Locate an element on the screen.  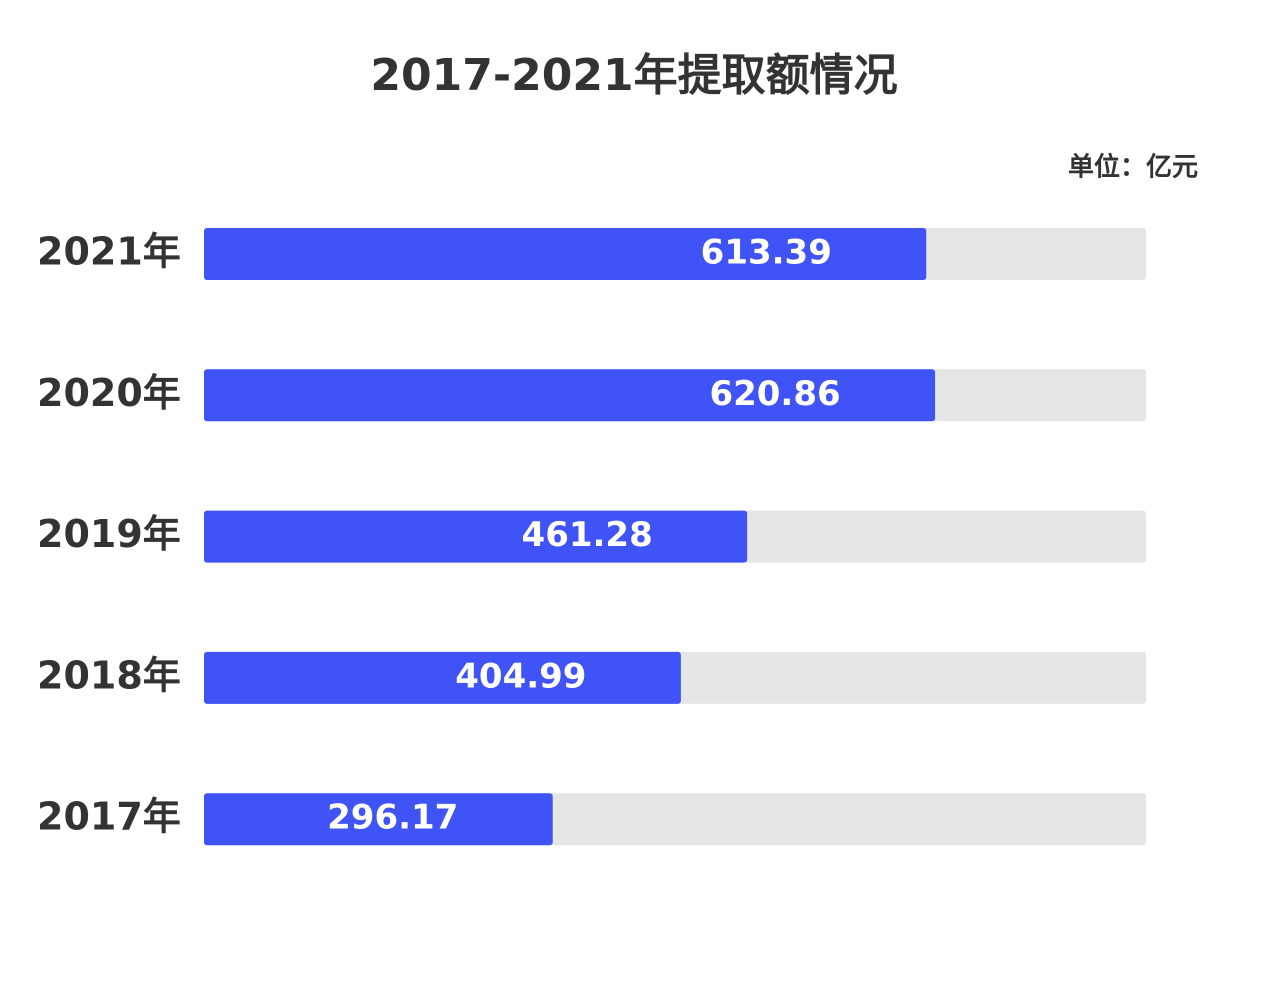
y-tick-label: 2018年 is located at coordinates (109, 675).